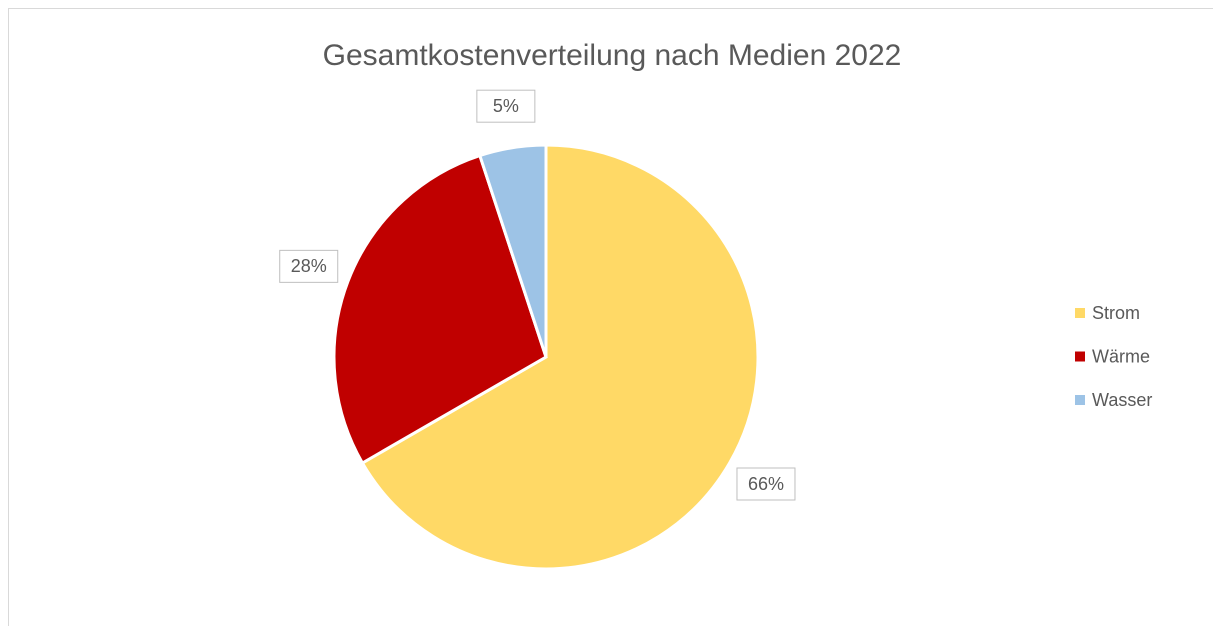  What do you see at coordinates (1121, 356) in the screenshot?
I see `legend-label: Wärme` at bounding box center [1121, 356].